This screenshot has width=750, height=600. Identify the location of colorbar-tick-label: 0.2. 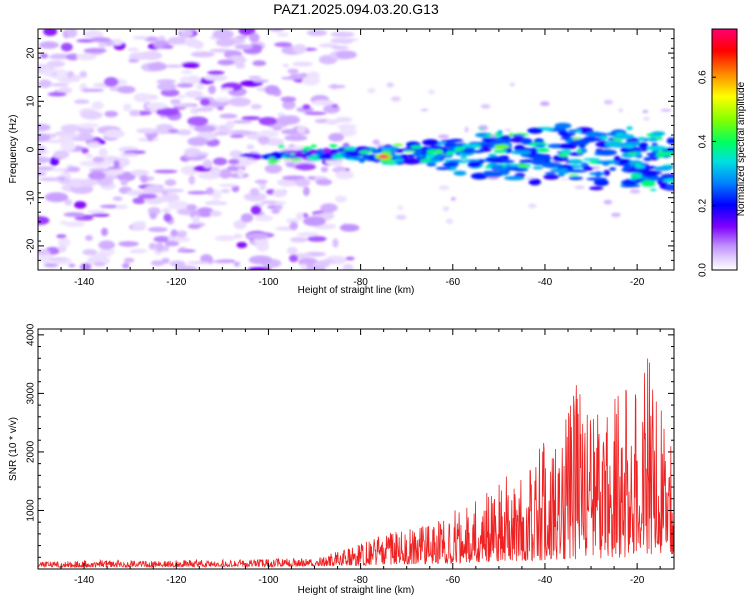
(703, 205).